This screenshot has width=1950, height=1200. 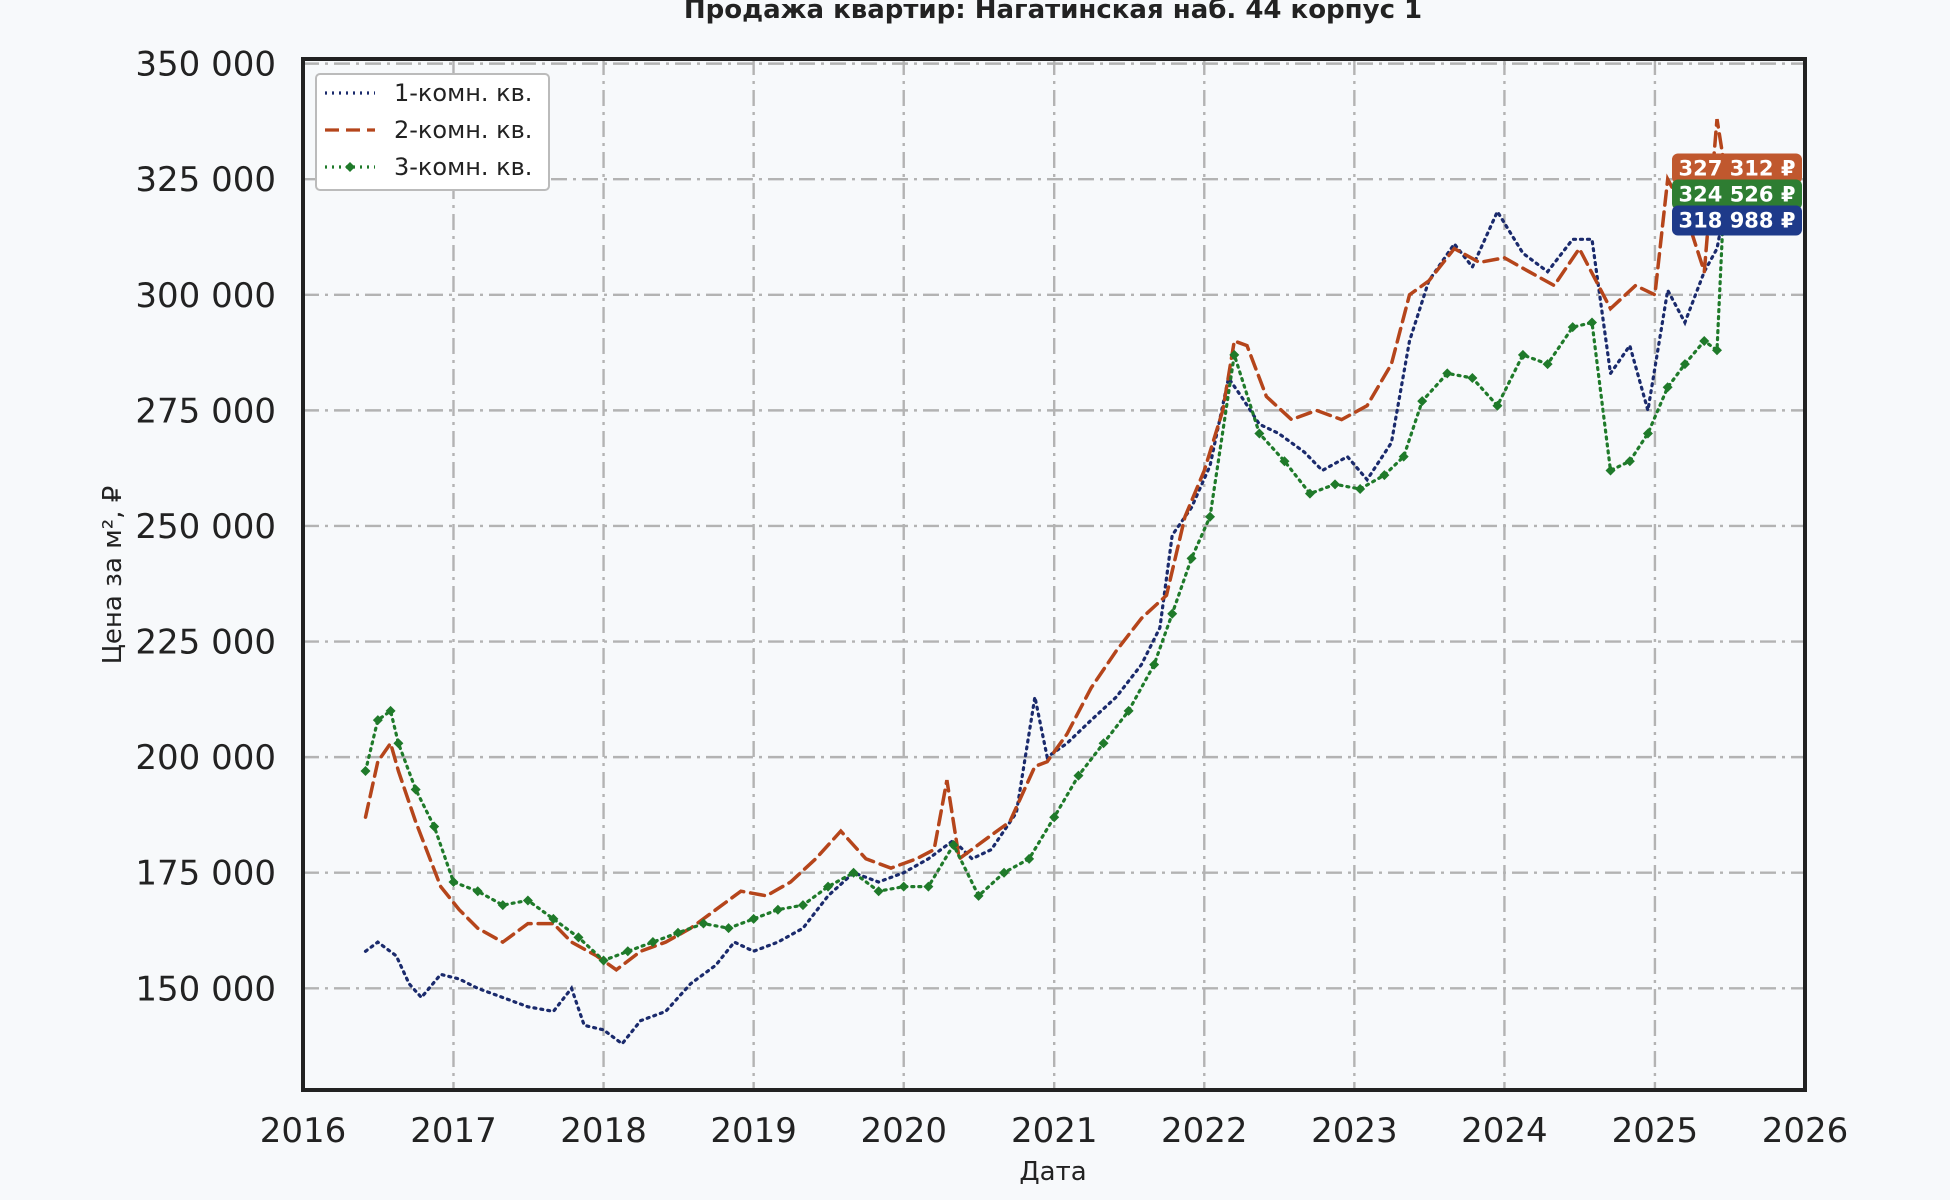 I want to click on end-value-badge: 324 526 ₽, so click(x=1737, y=194).